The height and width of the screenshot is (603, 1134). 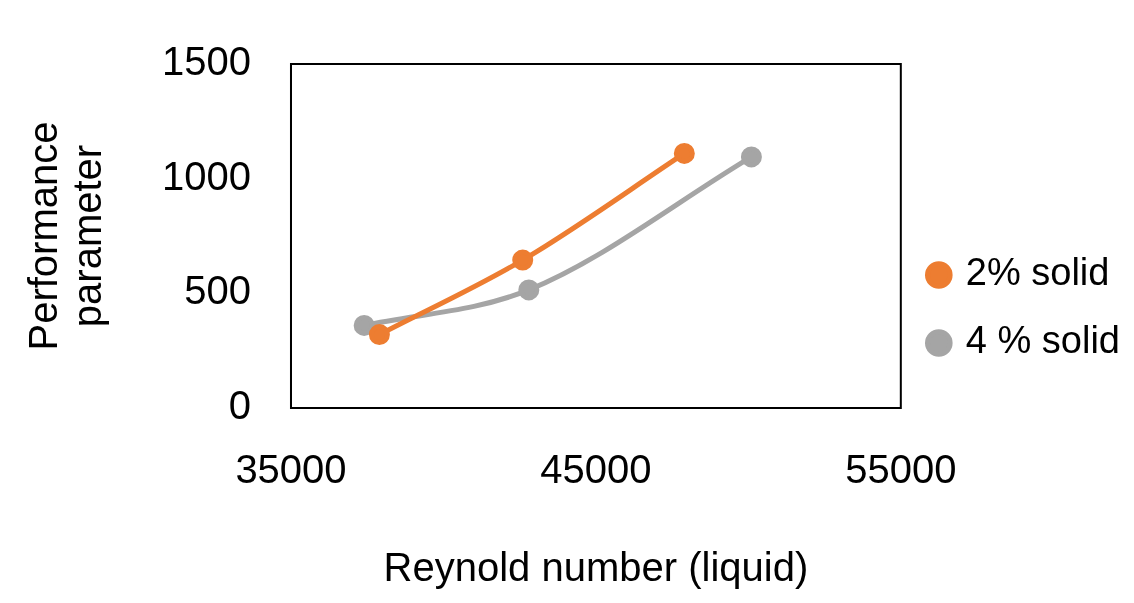 What do you see at coordinates (1037, 272) in the screenshot?
I see `legend-label: 2% solid` at bounding box center [1037, 272].